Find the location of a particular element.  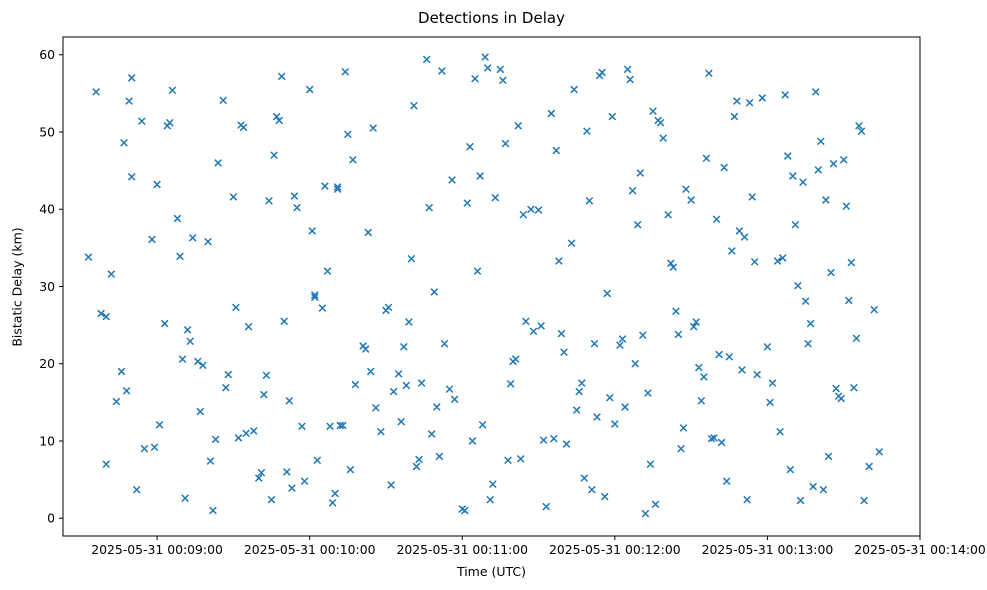

x-axis-label: Time (UTC) is located at coordinates (491, 571).